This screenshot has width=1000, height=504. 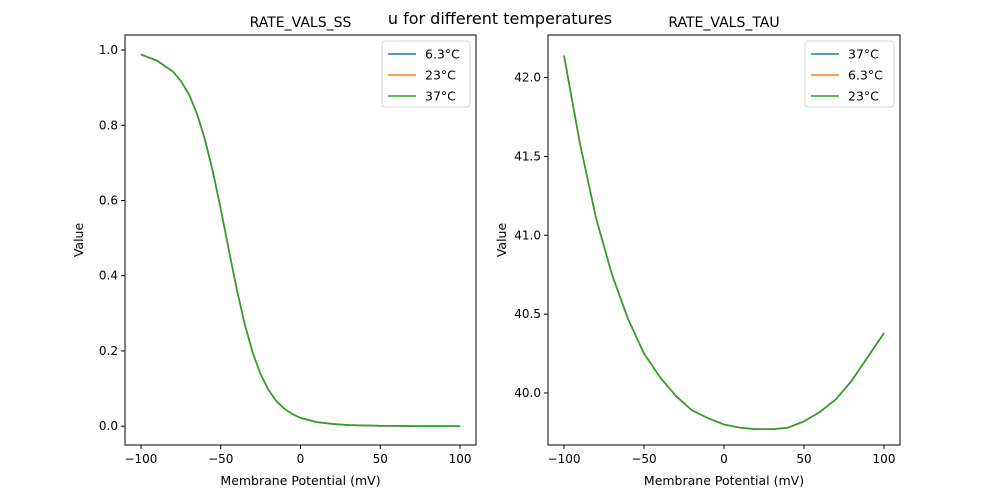 I want to click on subplot-title: RATE_VALS_SS, so click(x=301, y=23).